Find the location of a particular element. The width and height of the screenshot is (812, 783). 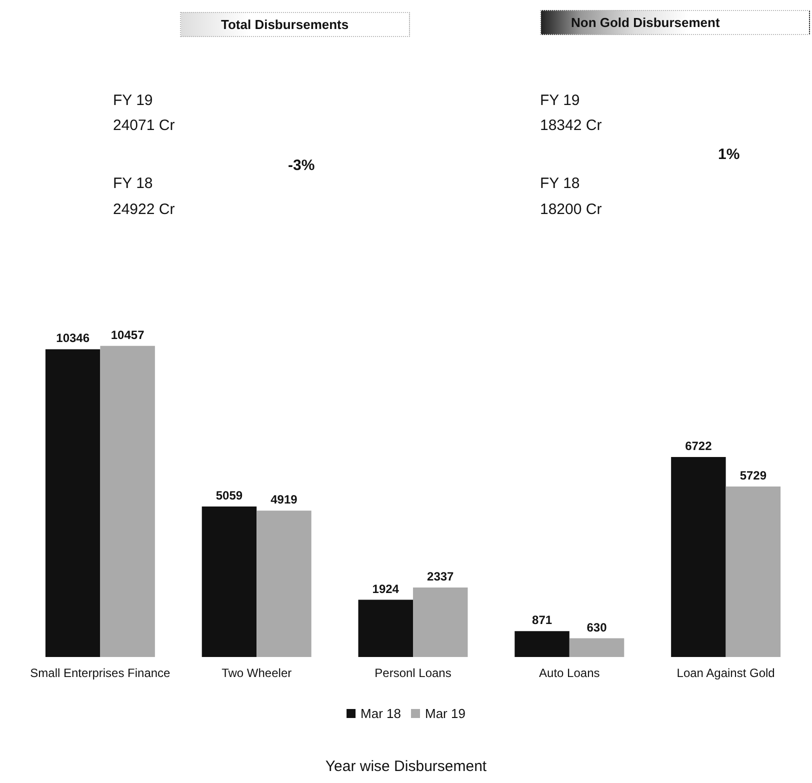

x-tick-label: Two Wheeler is located at coordinates (257, 673).